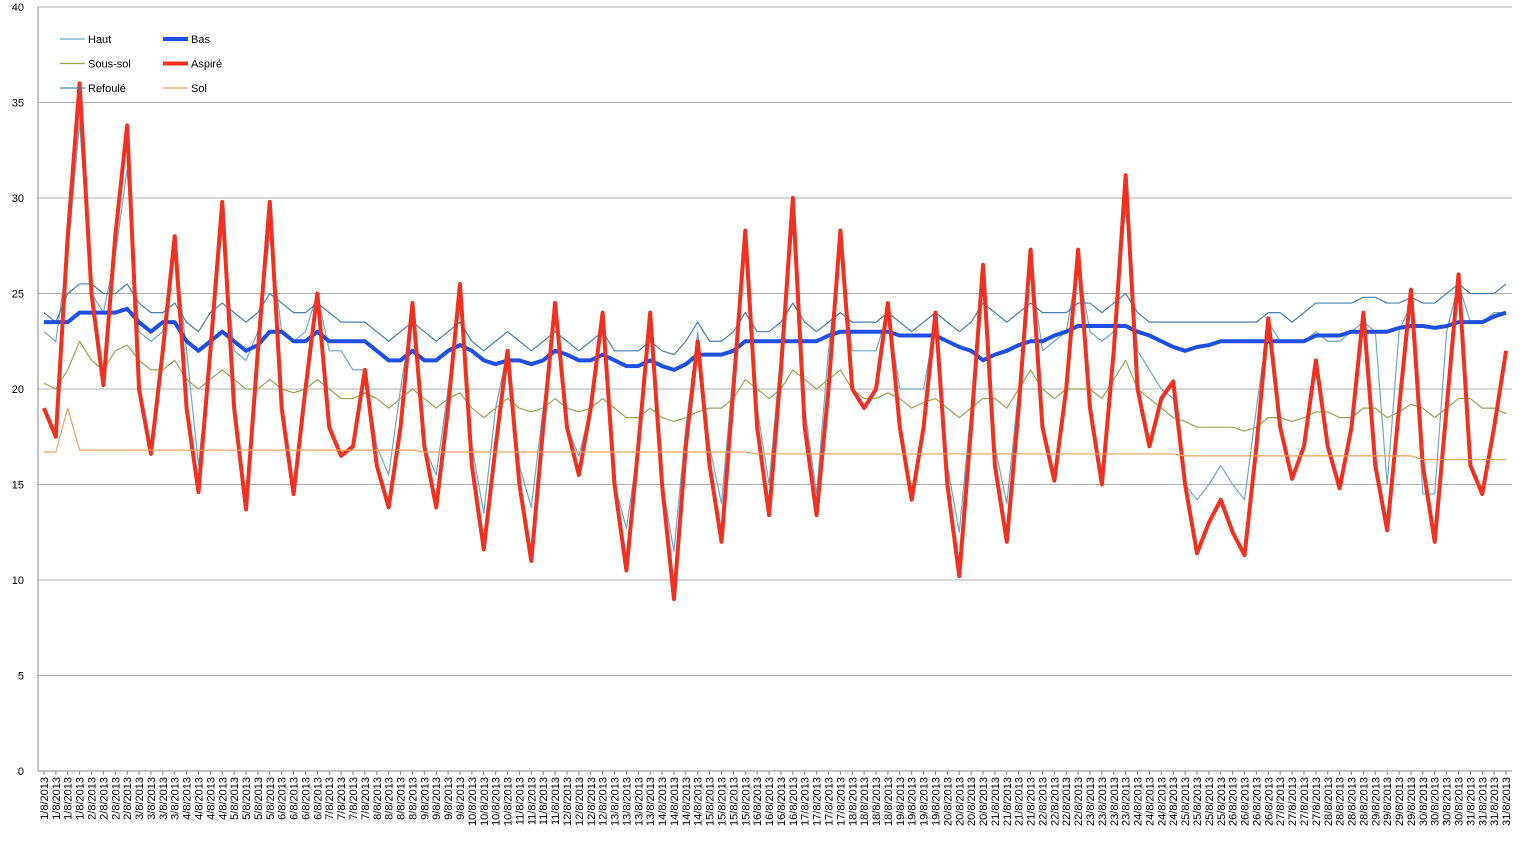  Describe the element at coordinates (18, 390) in the screenshot. I see `y-tick-label: 20` at that location.